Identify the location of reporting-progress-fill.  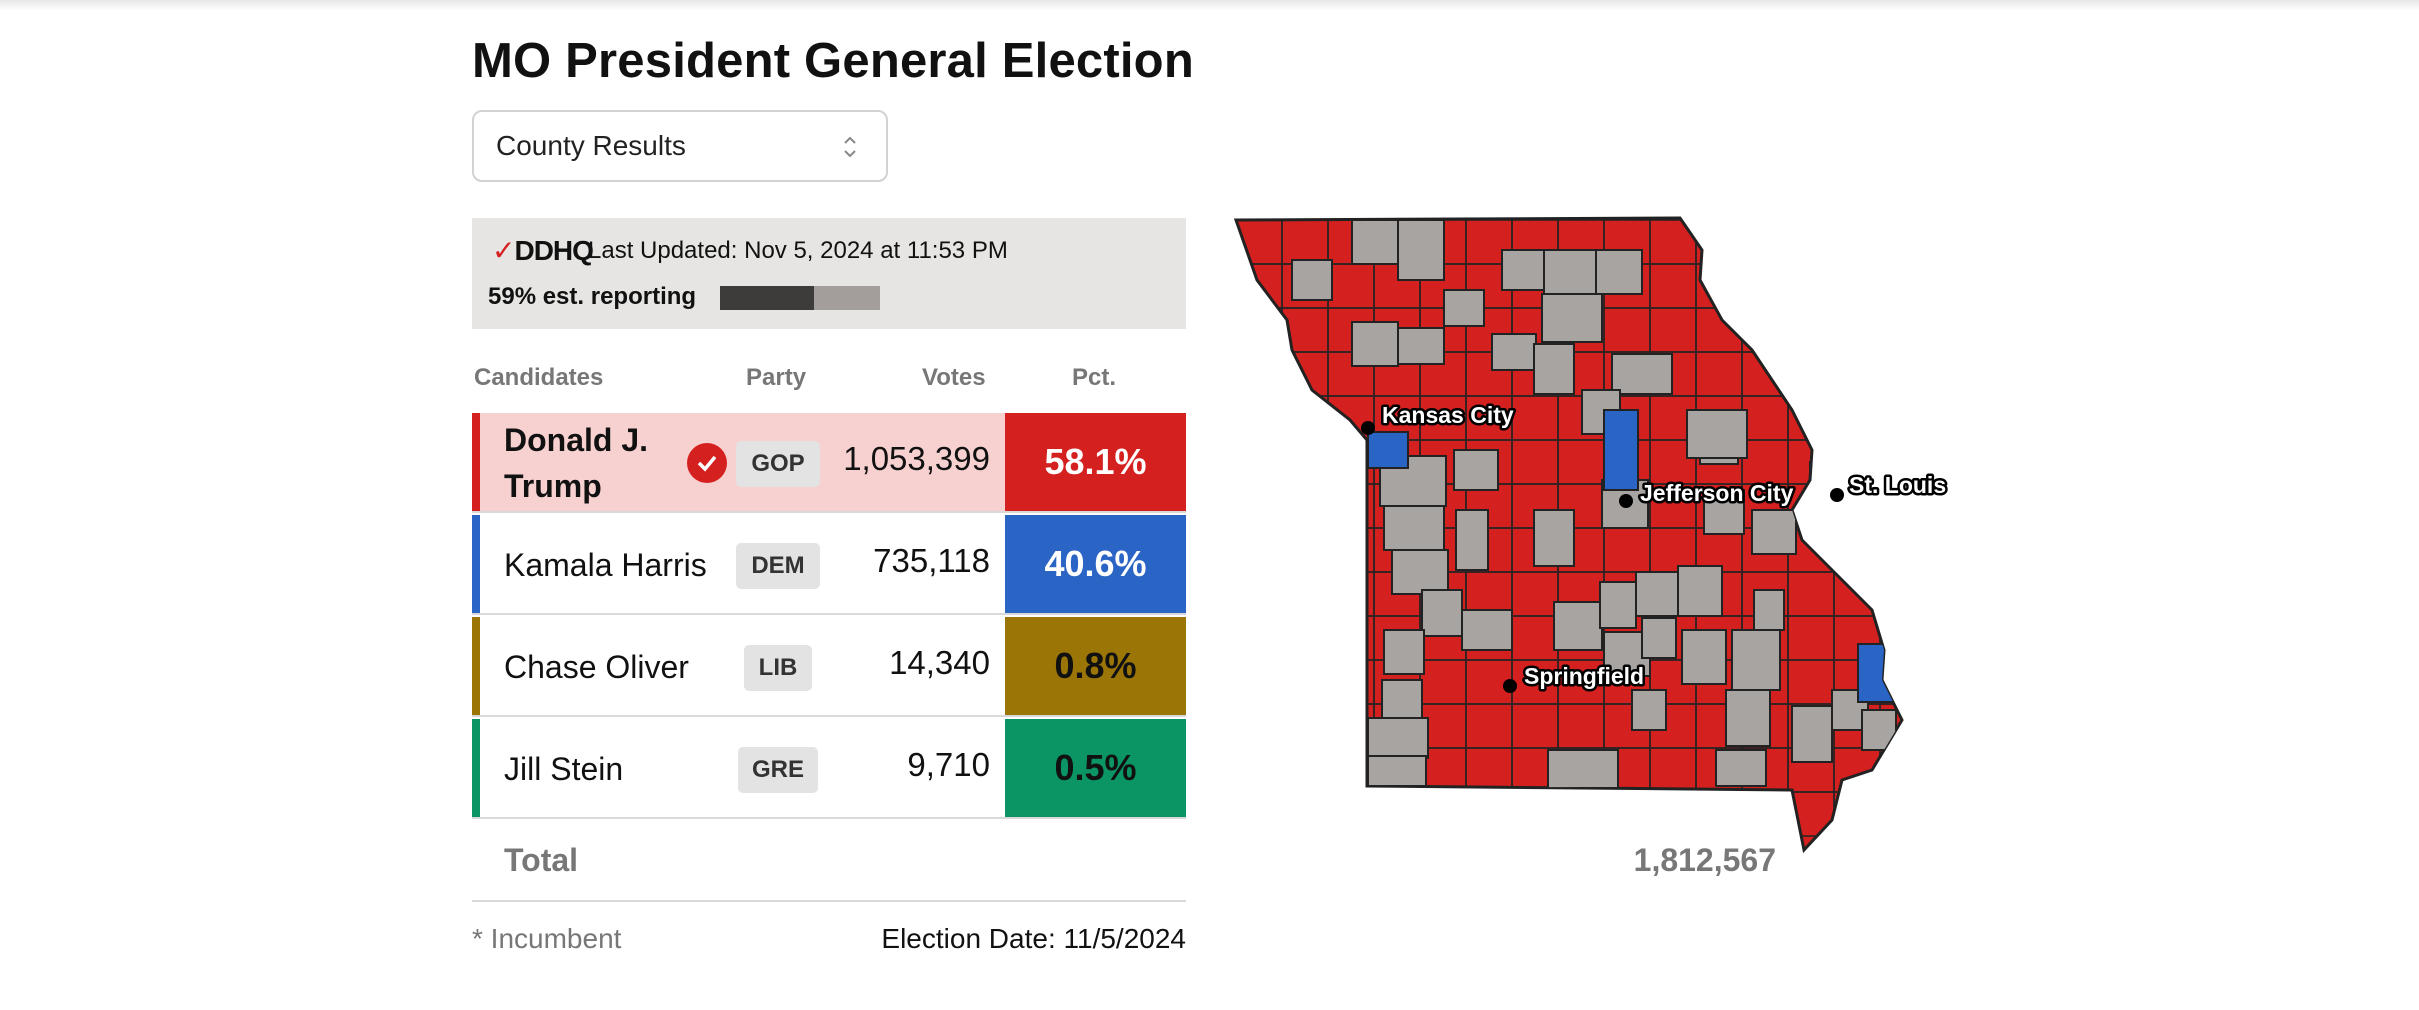
(767, 298).